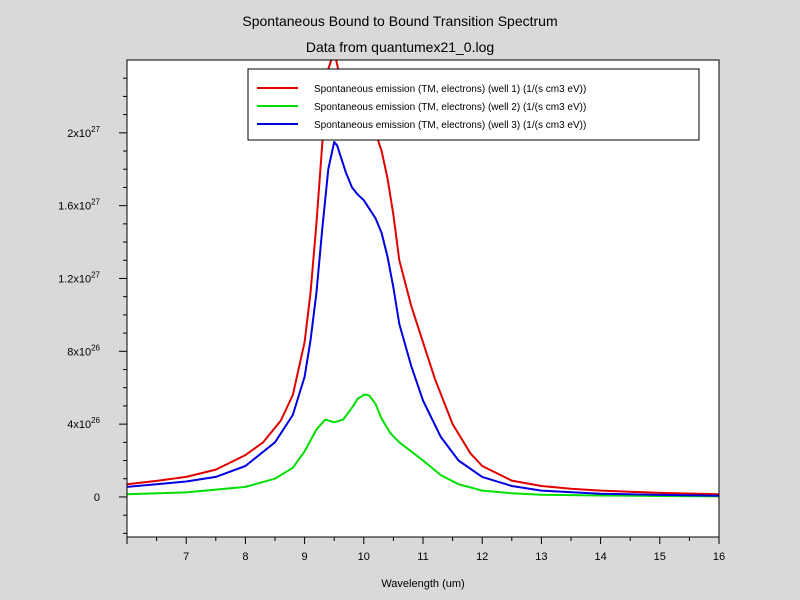 The height and width of the screenshot is (600, 800). I want to click on y-tick-label: 4x10²⁶, so click(83, 423).